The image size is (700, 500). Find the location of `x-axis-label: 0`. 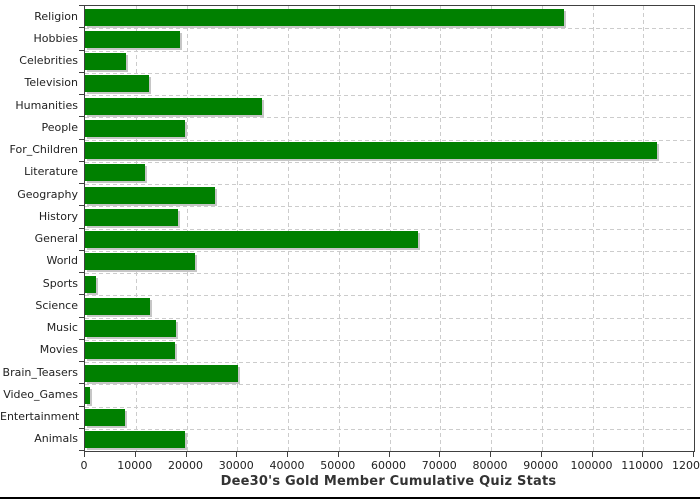

x-axis-label: 0 is located at coordinates (84, 465).